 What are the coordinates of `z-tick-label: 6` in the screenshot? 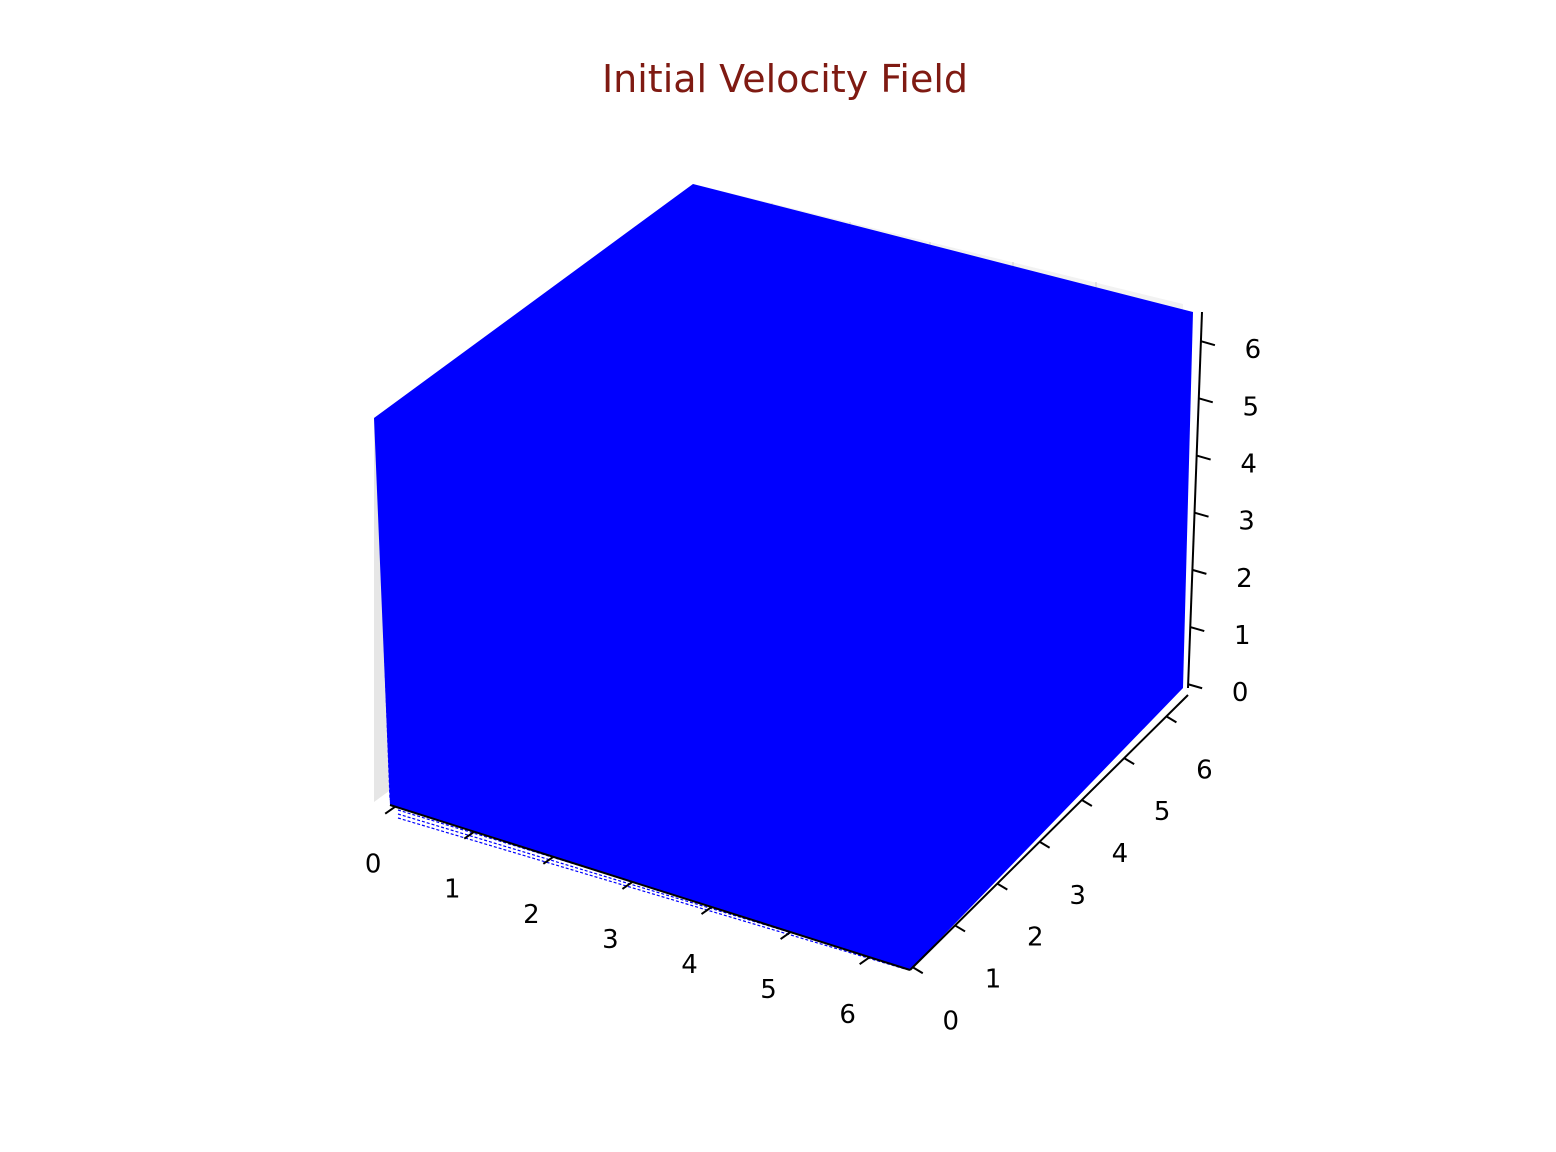 It's located at (1253, 350).